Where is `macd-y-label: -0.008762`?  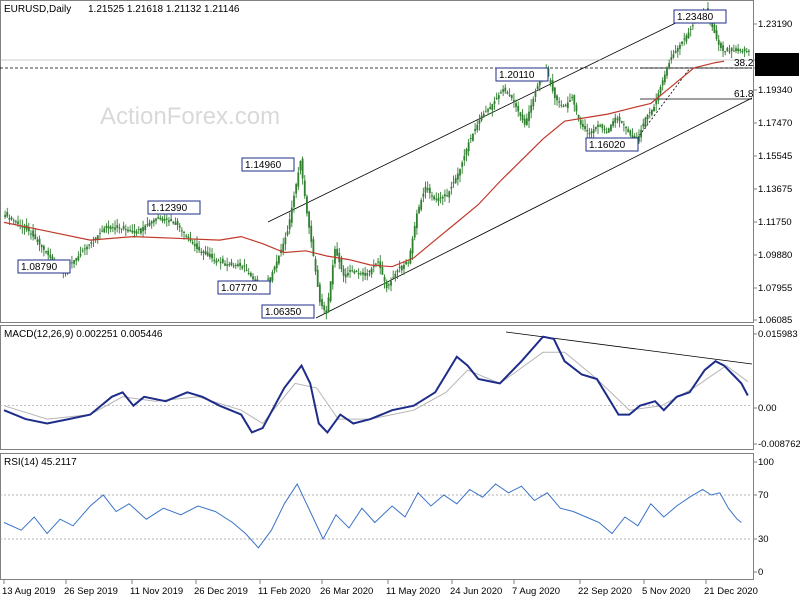
macd-y-label: -0.008762 is located at coordinates (779, 444).